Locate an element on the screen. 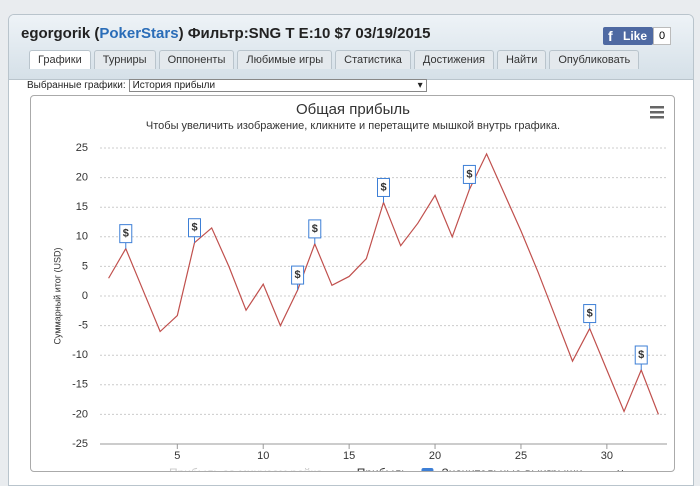 This screenshot has height=486, width=700. y-tick-label: 15 is located at coordinates (82, 207).